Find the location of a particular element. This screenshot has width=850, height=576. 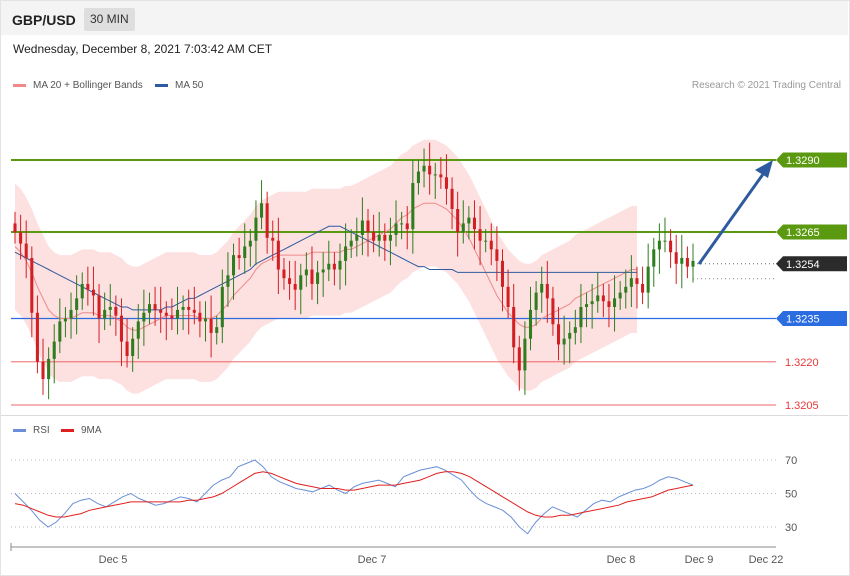

level-tag is located at coordinates (811, 160).